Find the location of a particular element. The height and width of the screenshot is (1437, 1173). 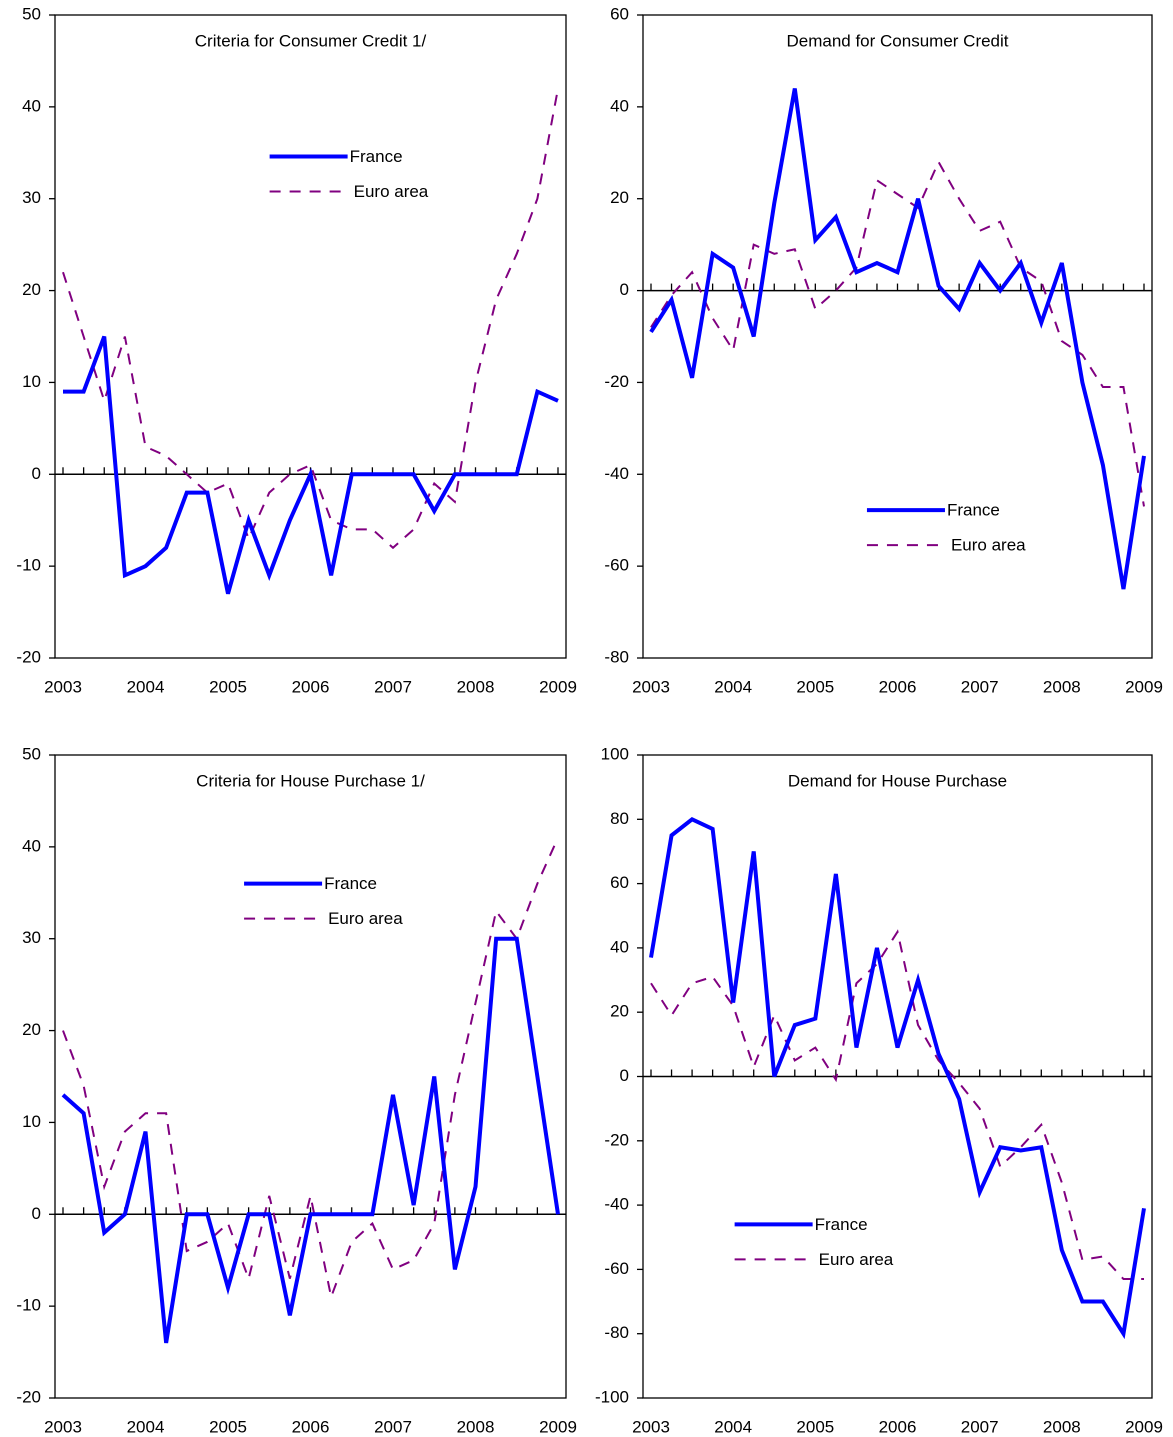

chart-title: Criteria for Consumer Credit 1/ is located at coordinates (311, 40).